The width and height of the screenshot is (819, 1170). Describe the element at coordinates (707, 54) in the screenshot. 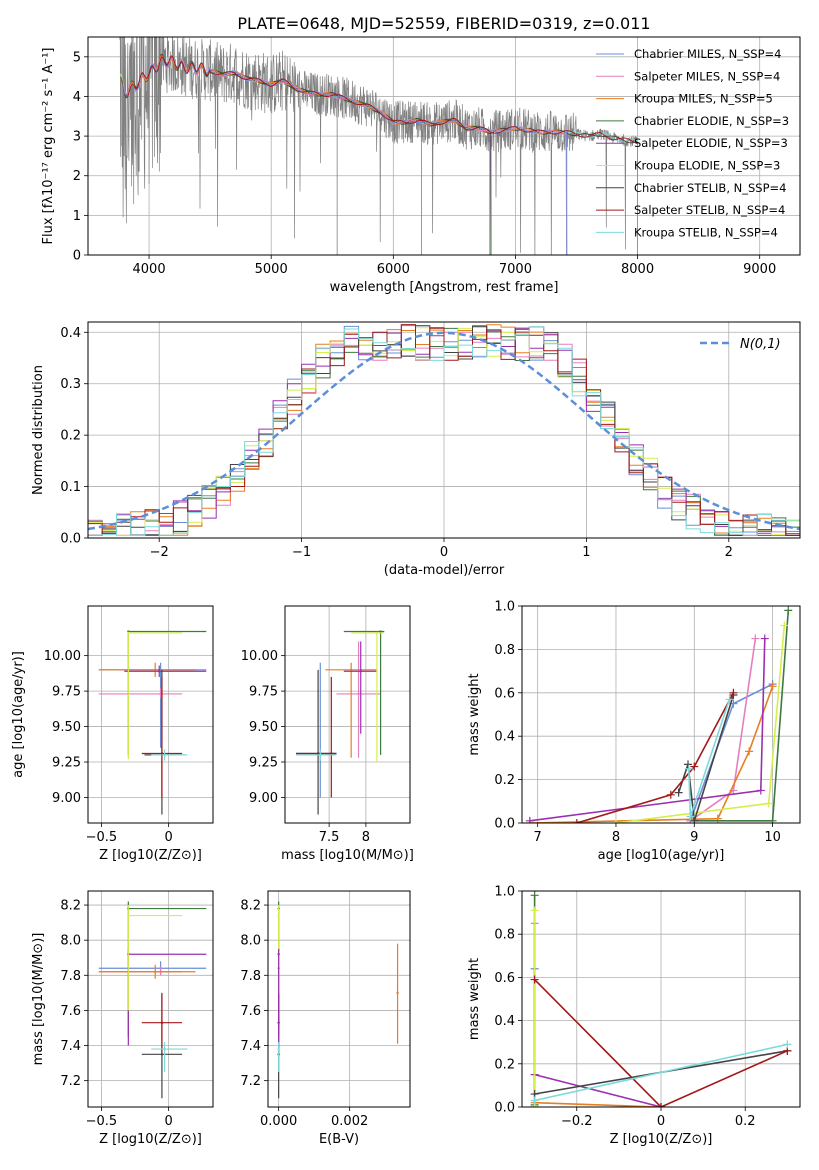

I see `legend-entry: Chabrier MILES, N_SSP=4` at that location.